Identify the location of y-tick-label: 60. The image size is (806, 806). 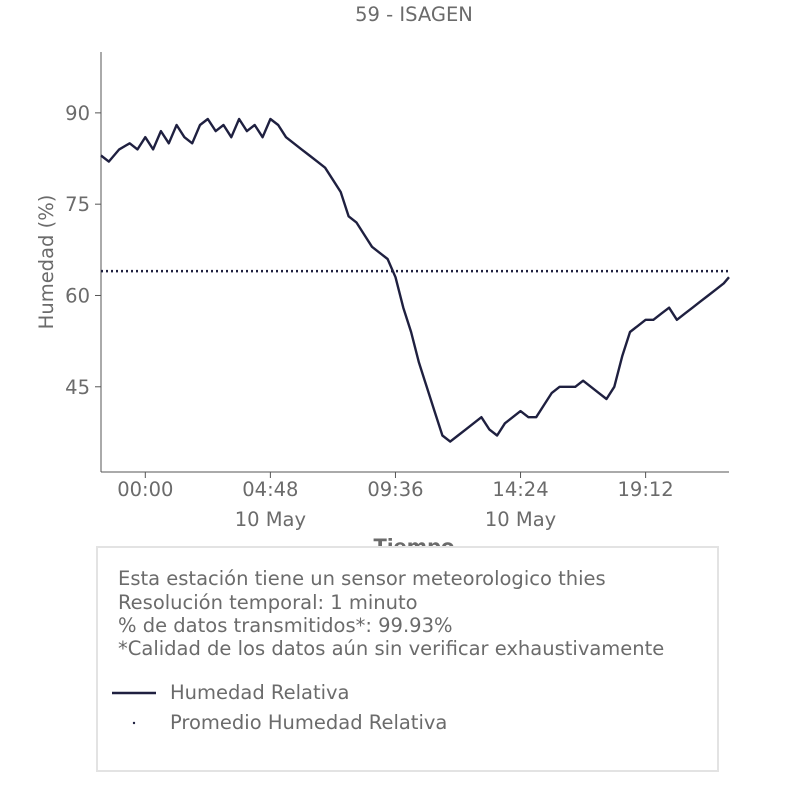
(77, 295).